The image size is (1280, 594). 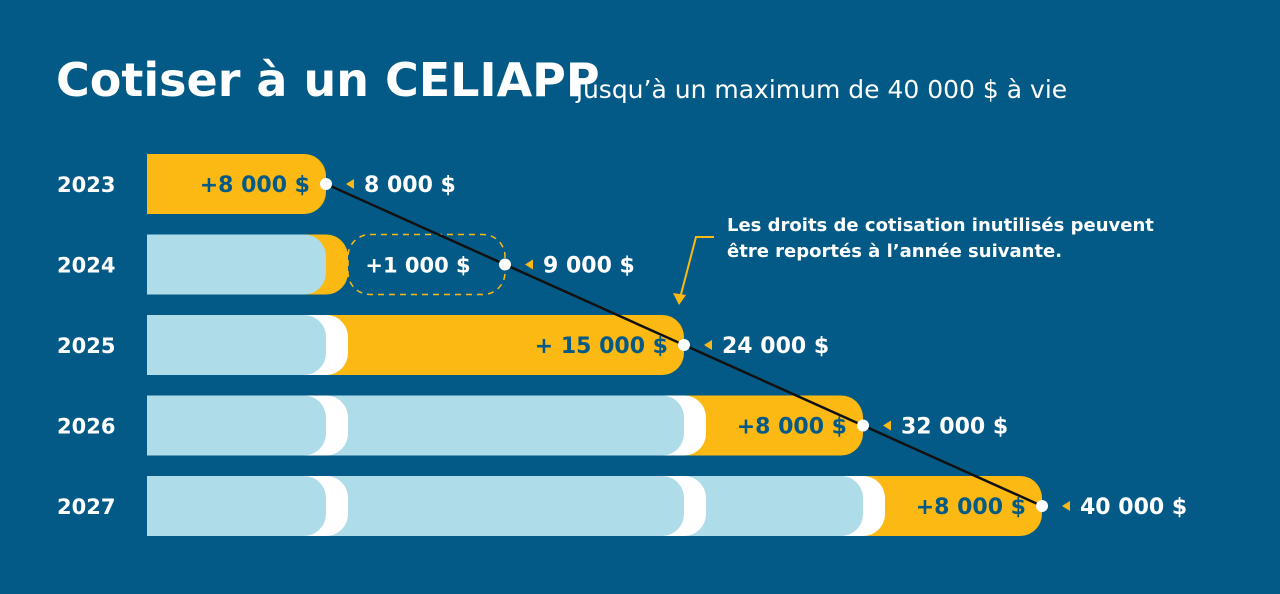 I want to click on added-label: +1 000 $, so click(x=417, y=266).